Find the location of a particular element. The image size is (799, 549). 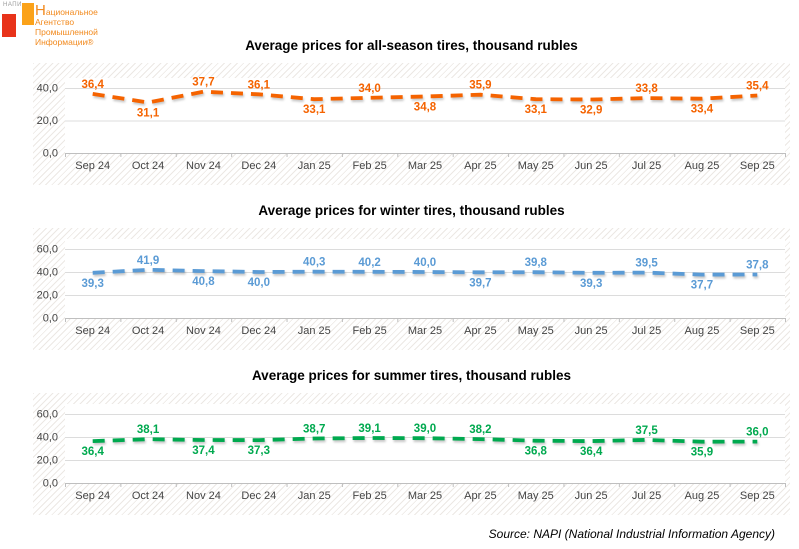

logo-line: Промышленной is located at coordinates (66, 32).